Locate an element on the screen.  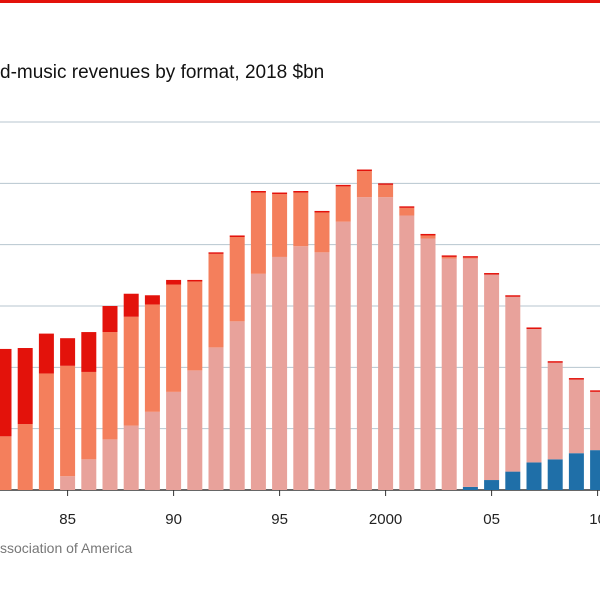
chart-title: d-music revenues by format, 2018 $bn is located at coordinates (162, 72).